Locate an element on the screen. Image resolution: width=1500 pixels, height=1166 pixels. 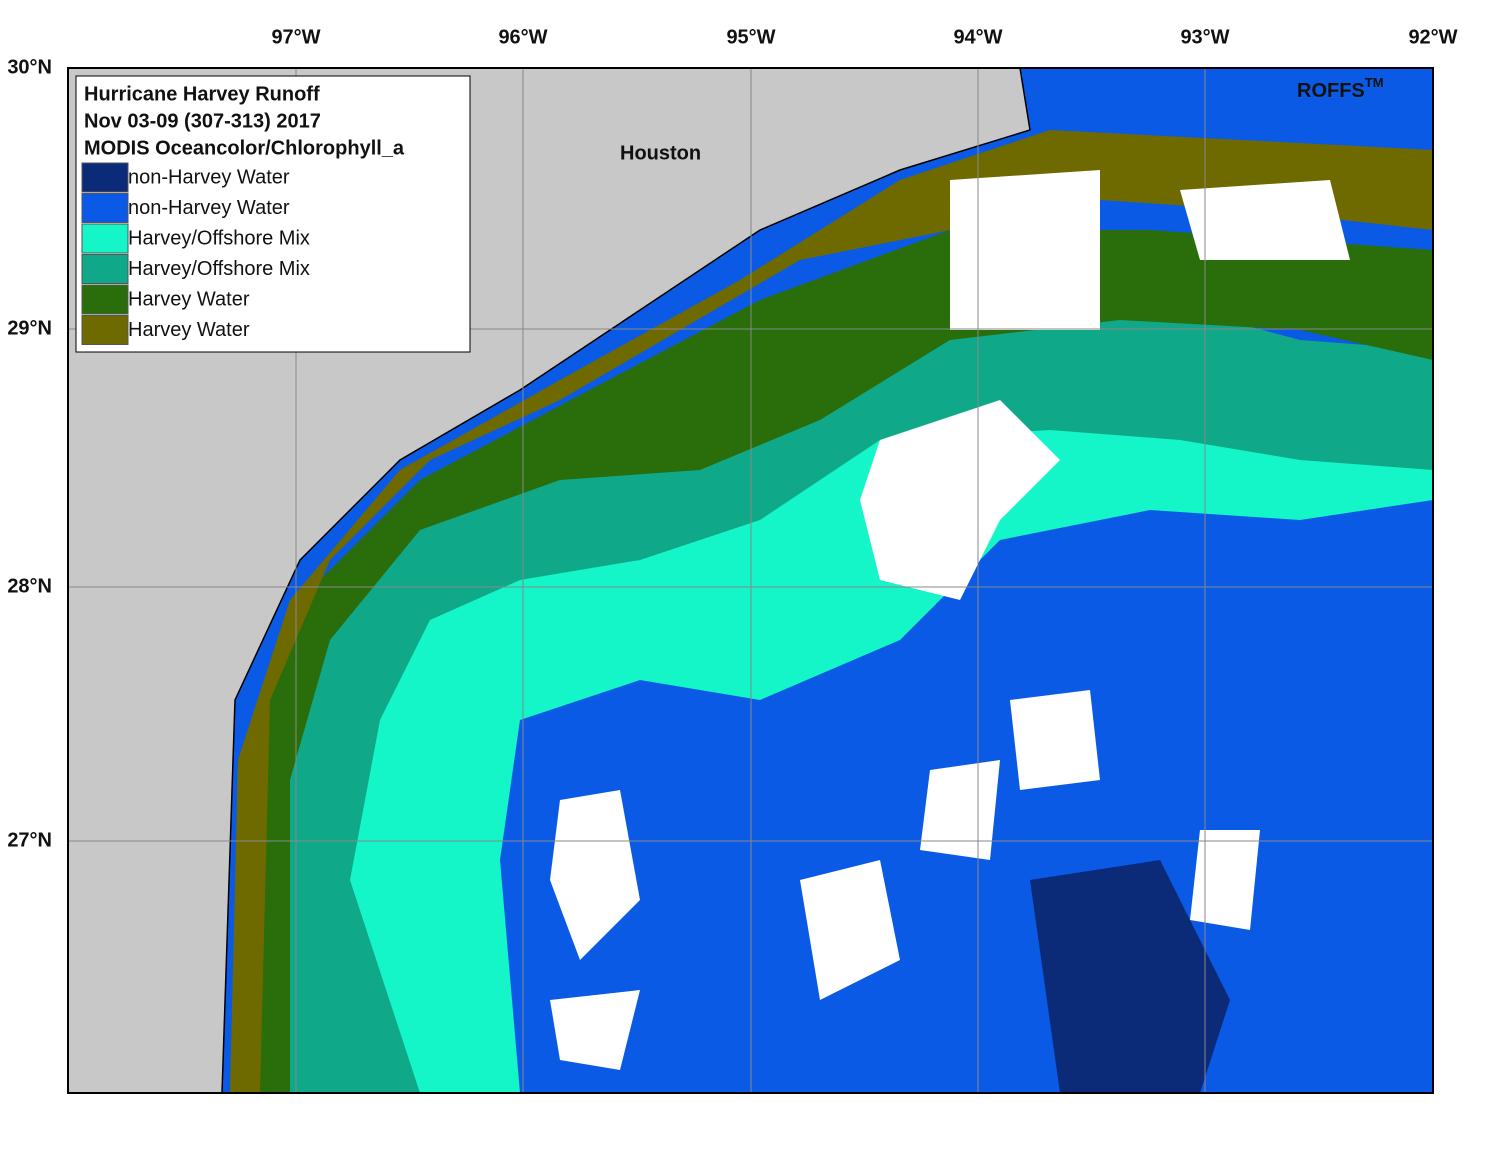
legend-title: Nov 03-09 (307-313) 2017 is located at coordinates (202, 121).